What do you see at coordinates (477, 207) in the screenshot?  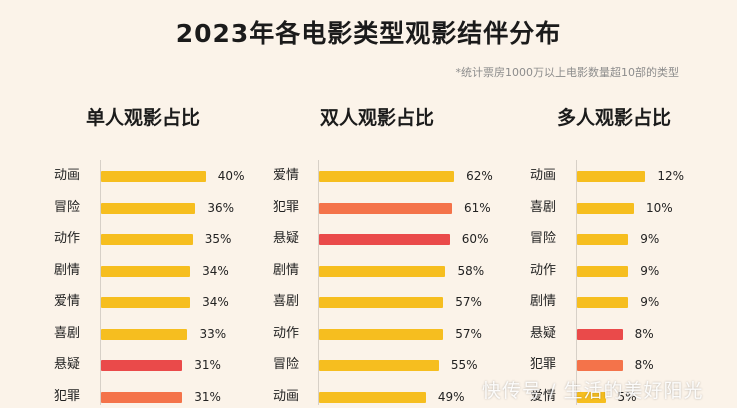 I see `value-label: 61%` at bounding box center [477, 207].